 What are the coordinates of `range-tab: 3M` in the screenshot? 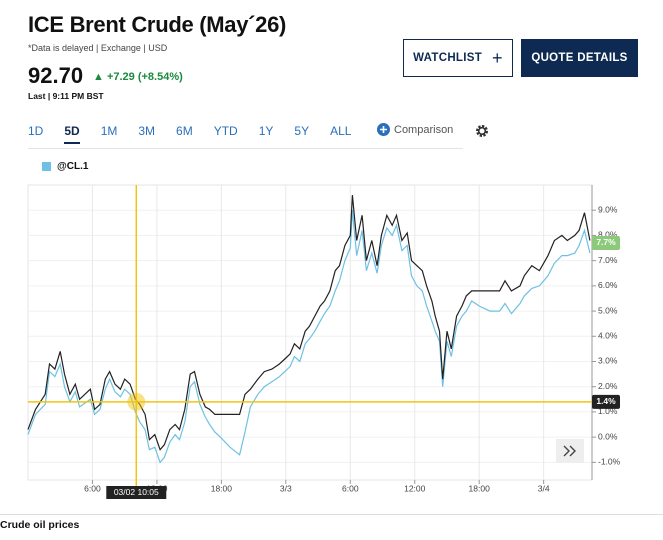 It's located at (147, 131).